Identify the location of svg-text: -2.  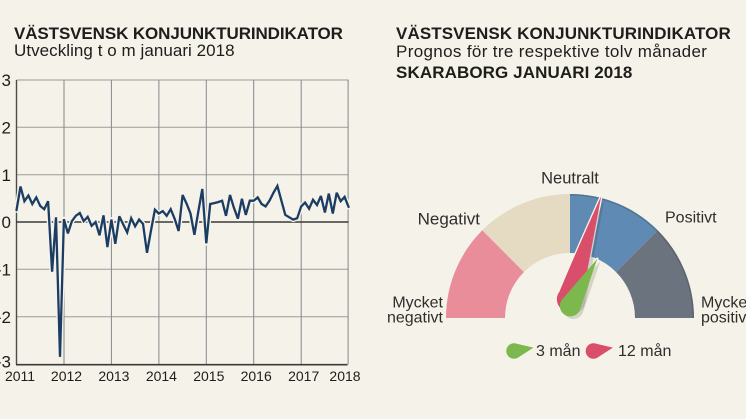
(5, 317).